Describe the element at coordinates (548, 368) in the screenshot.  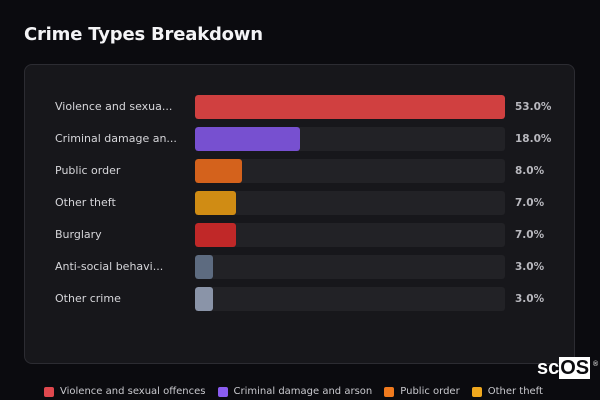
I see `logo-sc: sc` at that location.